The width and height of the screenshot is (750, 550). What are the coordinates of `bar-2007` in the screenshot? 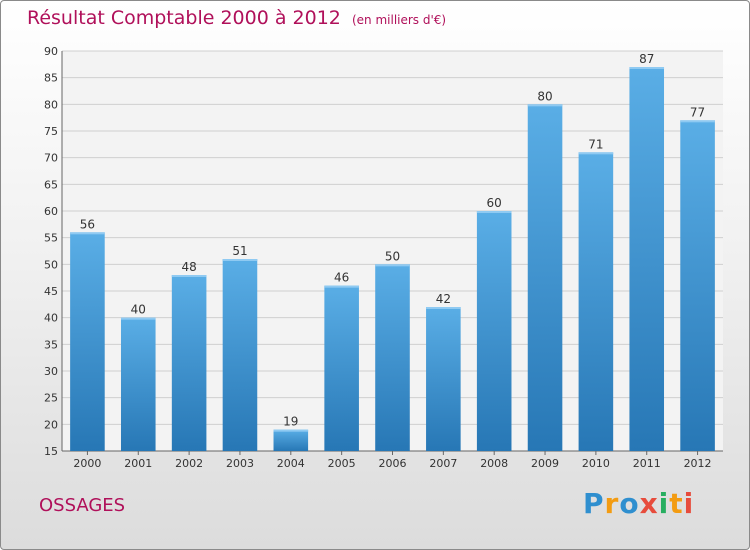 It's located at (443, 379).